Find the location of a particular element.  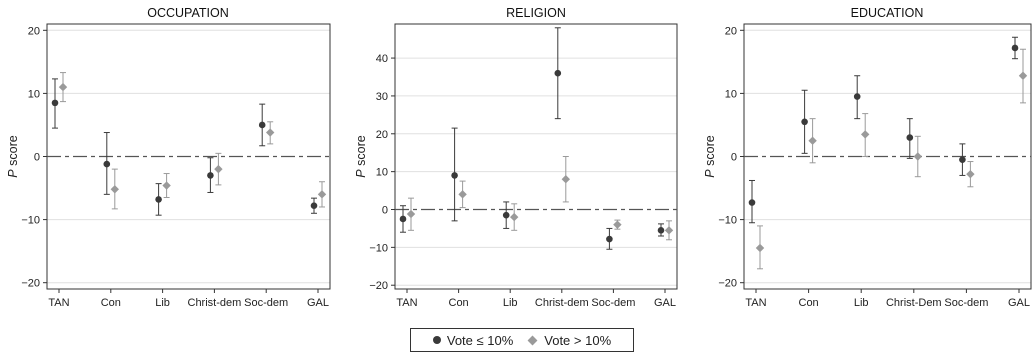

legend: Vote ≤ 10% Vote > 10% is located at coordinates (522, 340).